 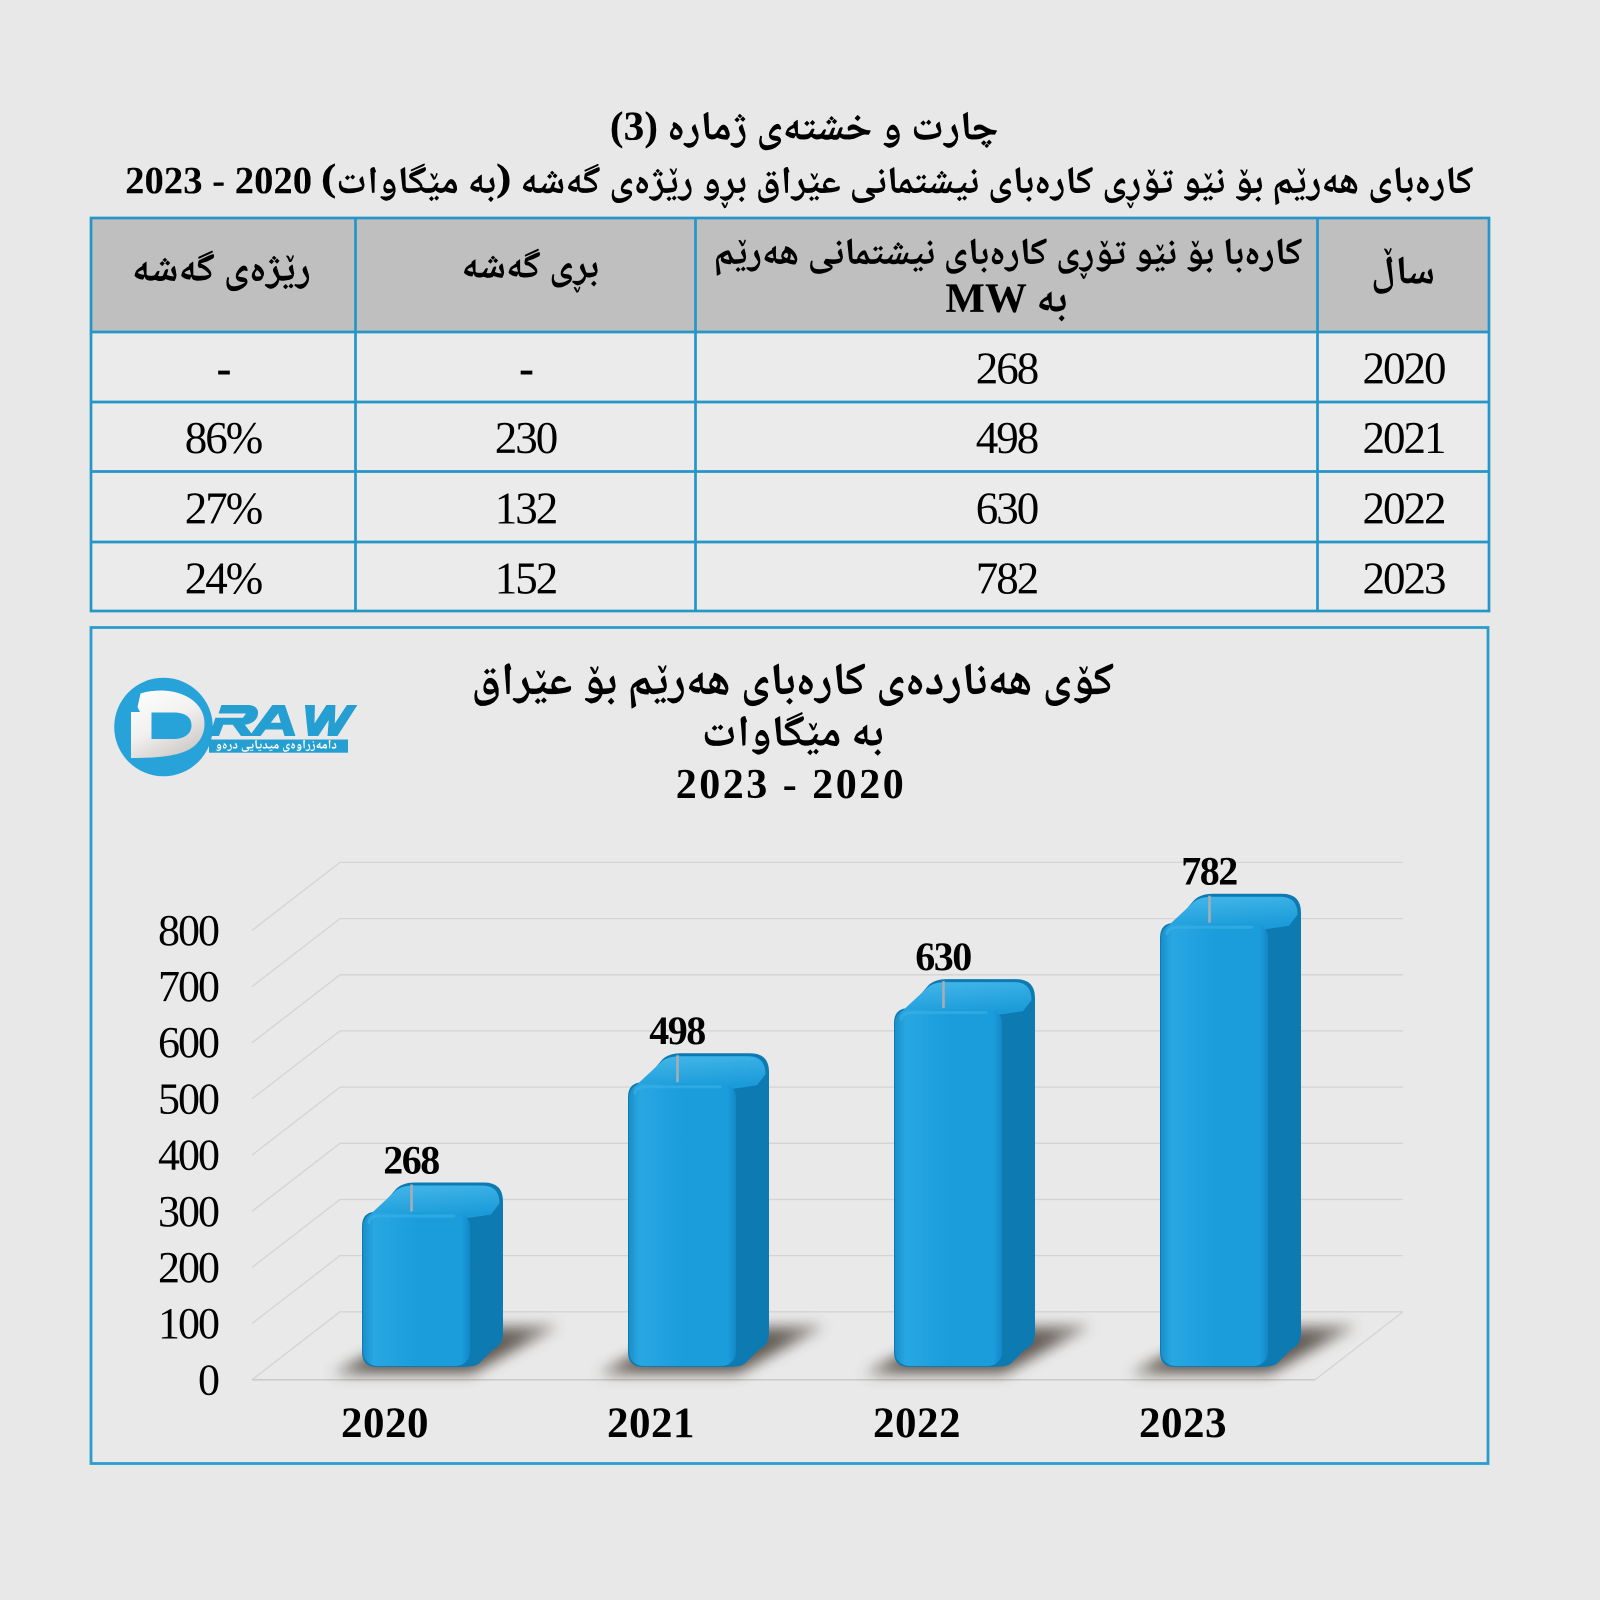 I want to click on svg-text: 27%, so click(x=223, y=509).